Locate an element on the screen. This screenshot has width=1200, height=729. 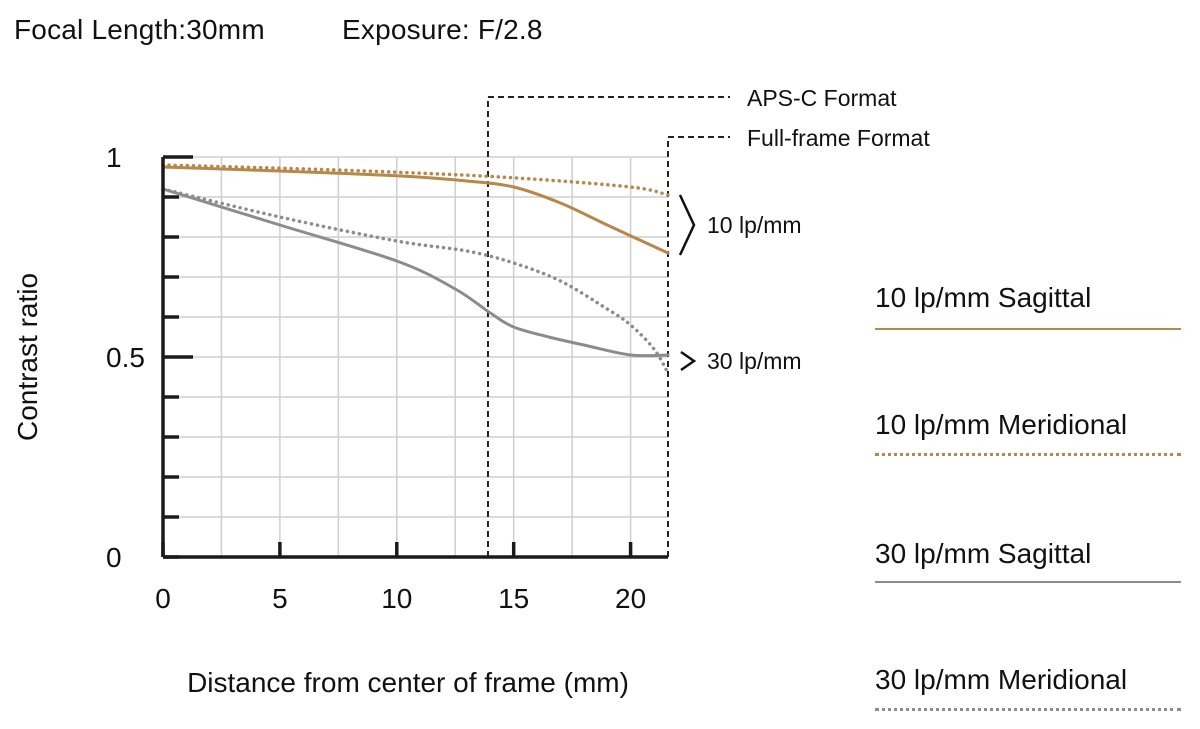
format-lines is located at coordinates (608, 326).